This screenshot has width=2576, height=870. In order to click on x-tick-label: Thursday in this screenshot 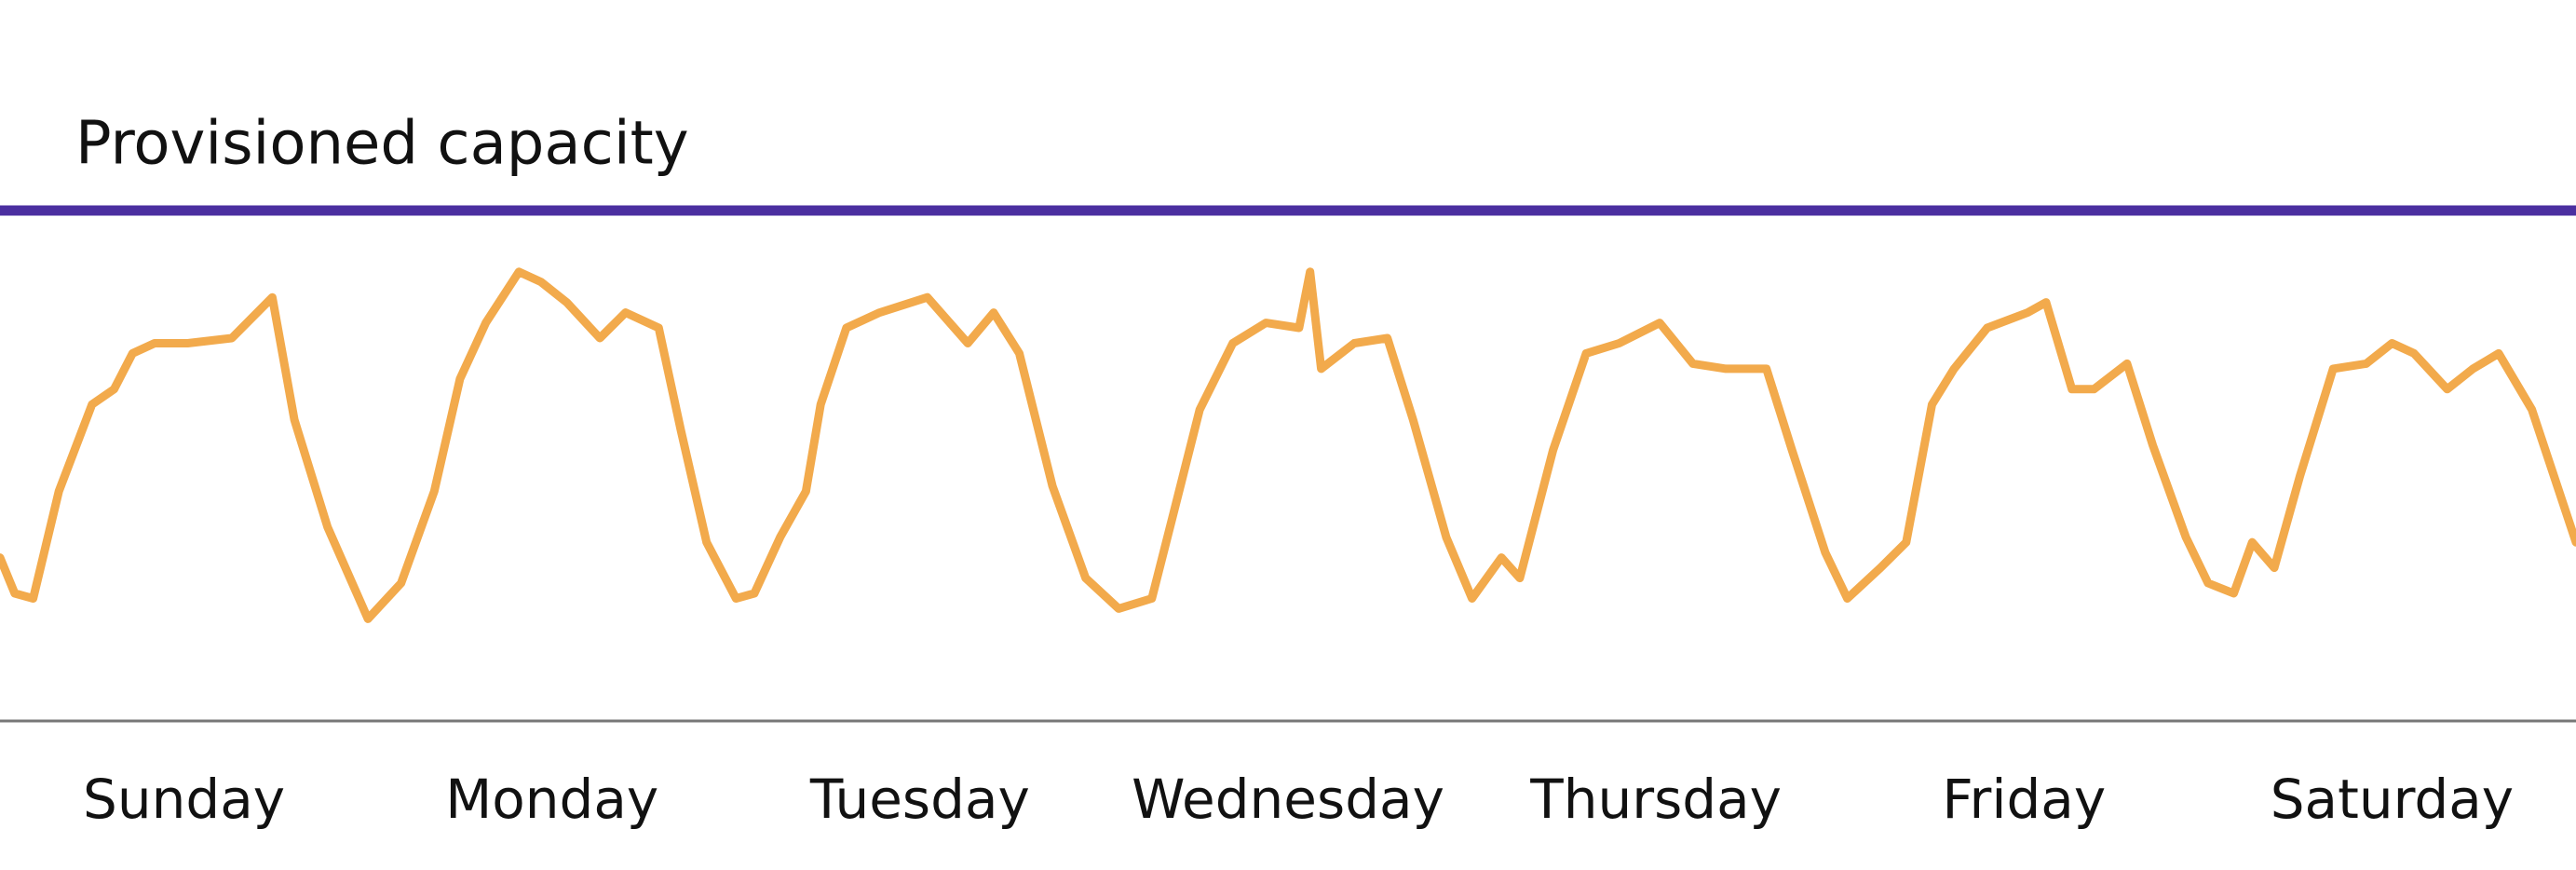, I will do `click(1655, 799)`.